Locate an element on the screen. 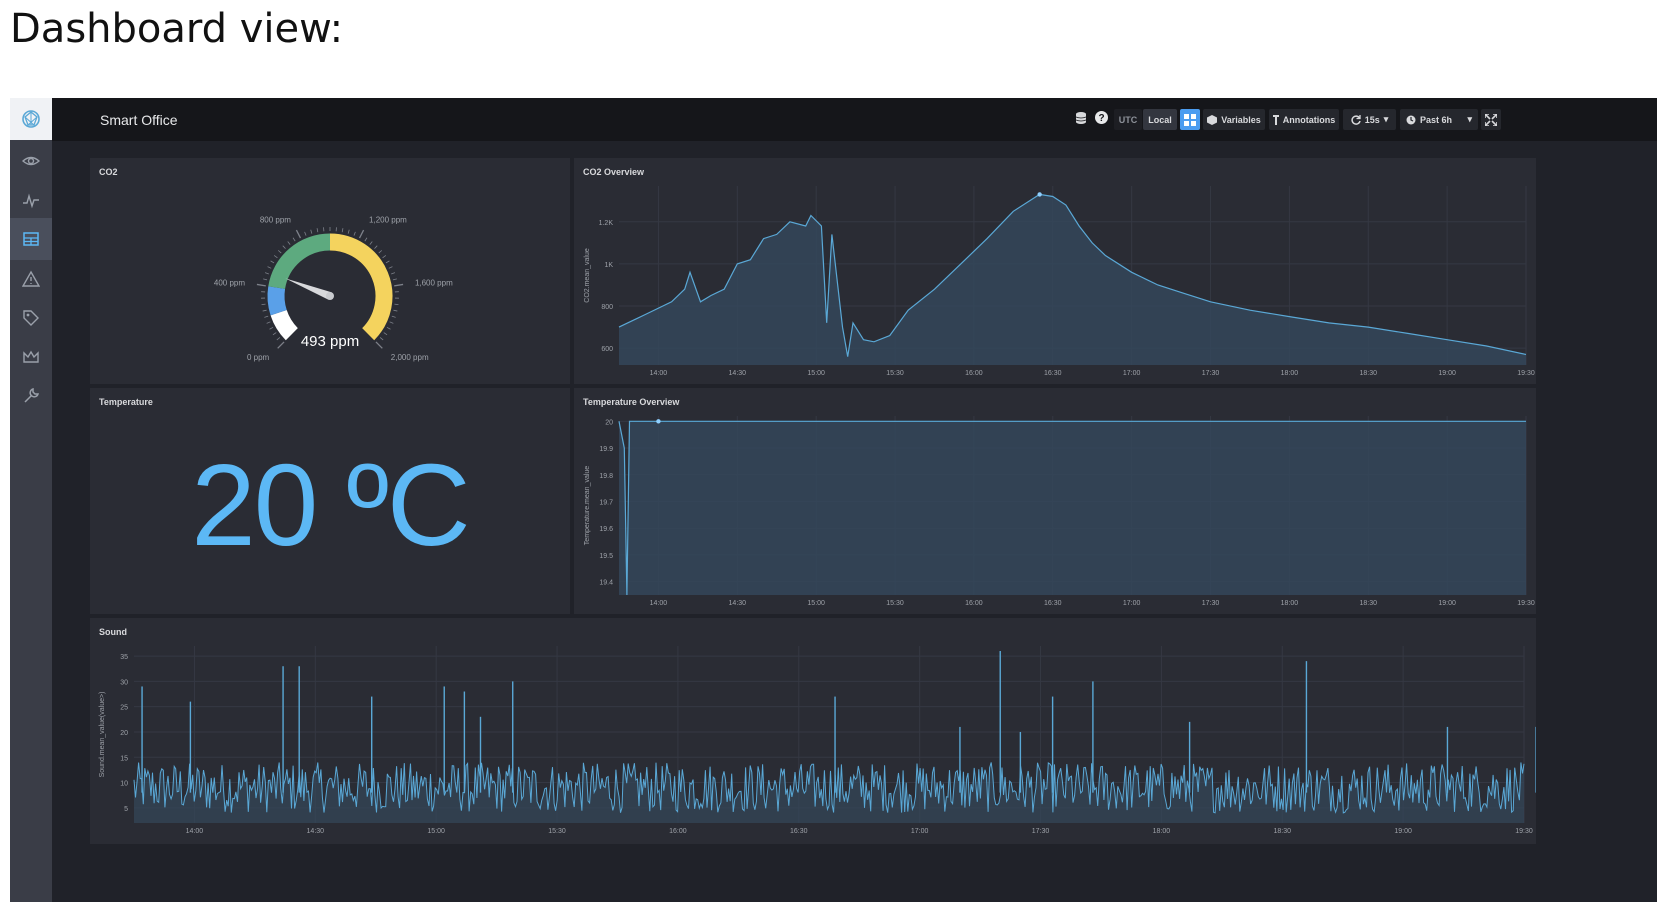  local-toggle: Local is located at coordinates (1160, 119).